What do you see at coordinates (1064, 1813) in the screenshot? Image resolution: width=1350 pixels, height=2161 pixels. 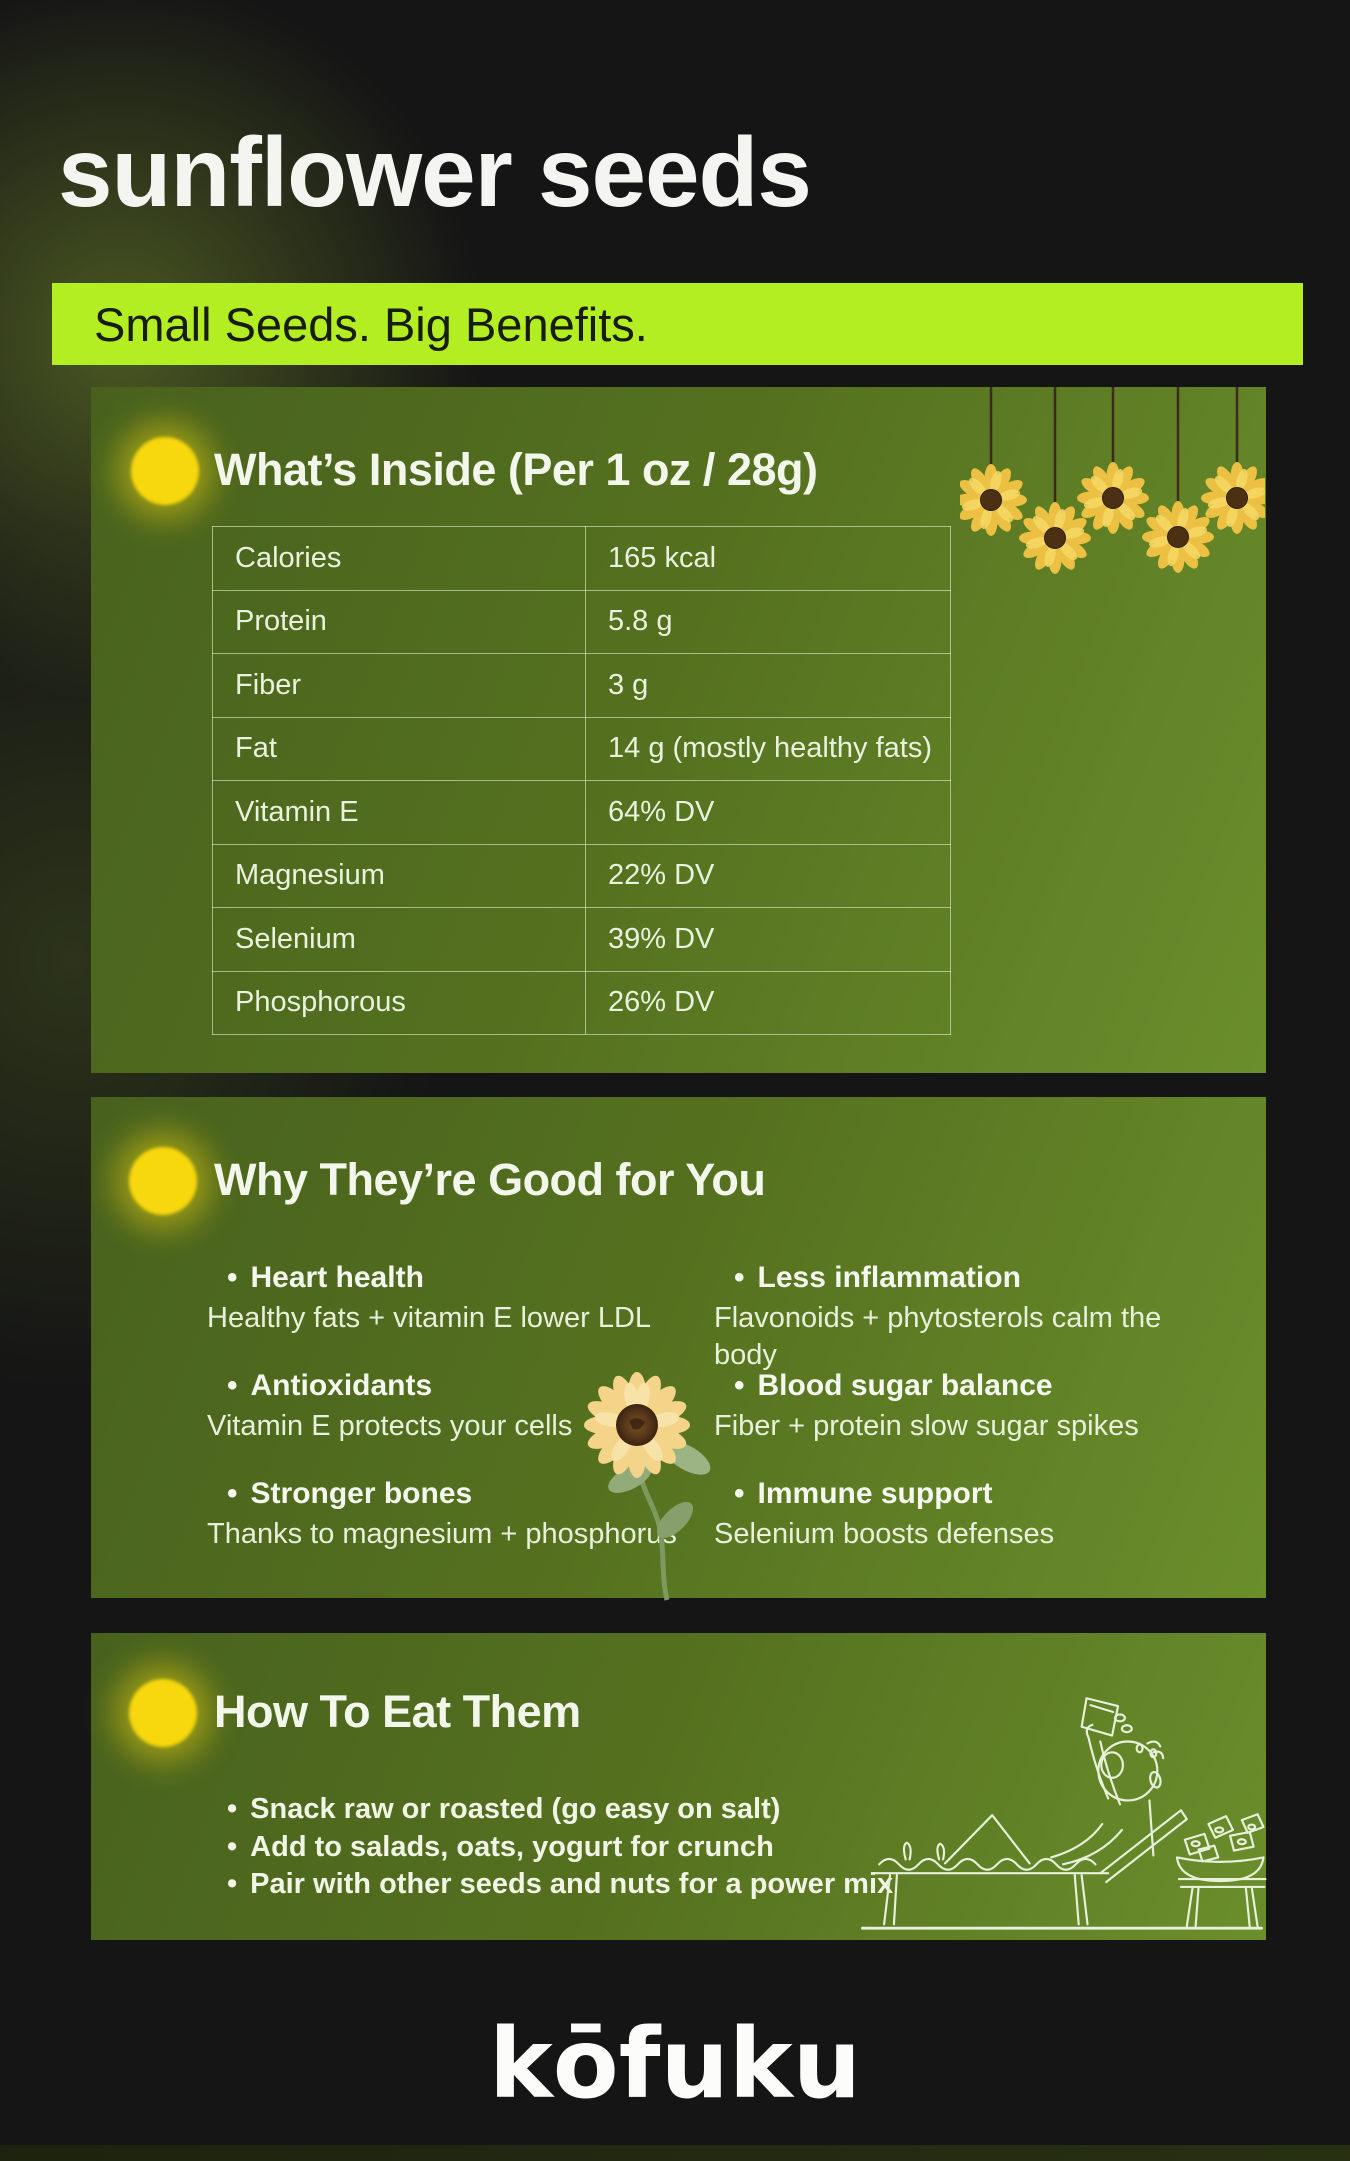 I see `relaxing-snacker-illustration` at bounding box center [1064, 1813].